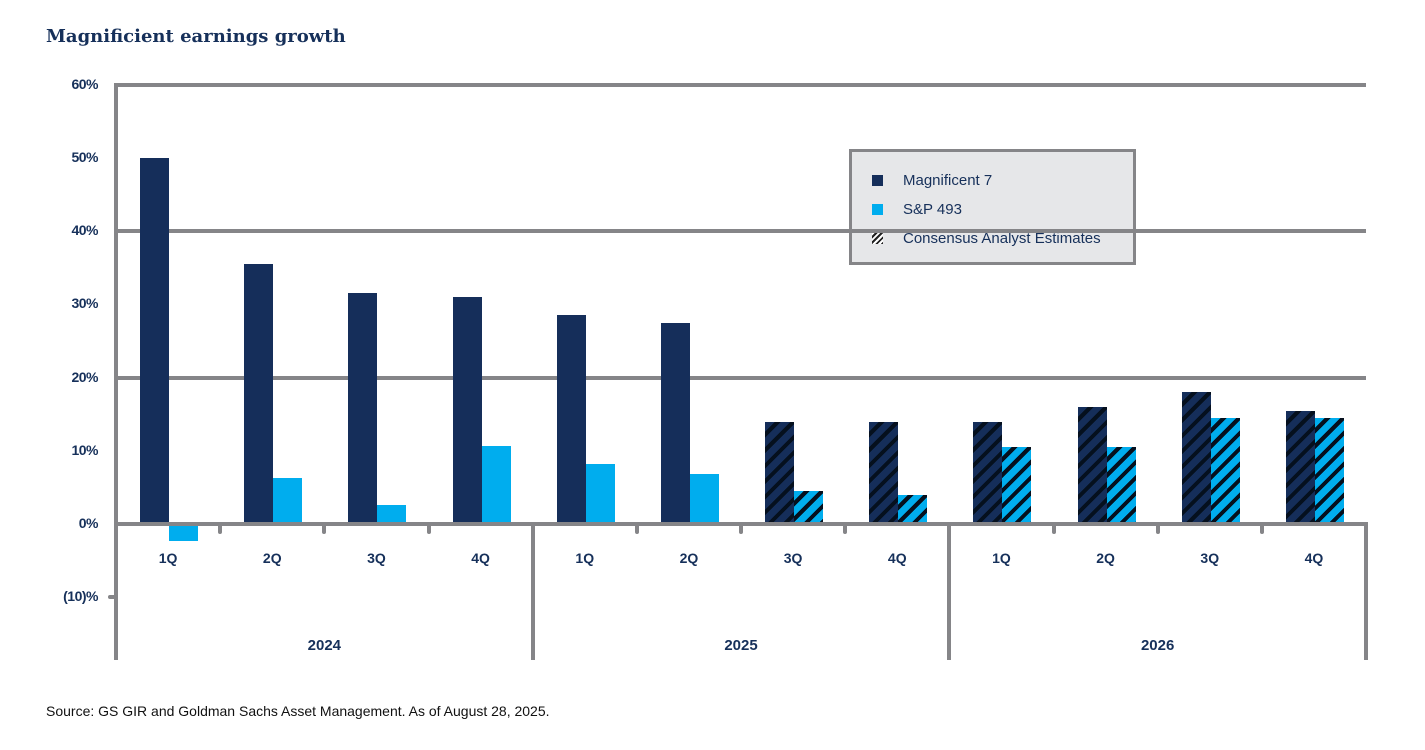  What do you see at coordinates (88, 523) in the screenshot?
I see `y-tick-label: 0%` at bounding box center [88, 523].